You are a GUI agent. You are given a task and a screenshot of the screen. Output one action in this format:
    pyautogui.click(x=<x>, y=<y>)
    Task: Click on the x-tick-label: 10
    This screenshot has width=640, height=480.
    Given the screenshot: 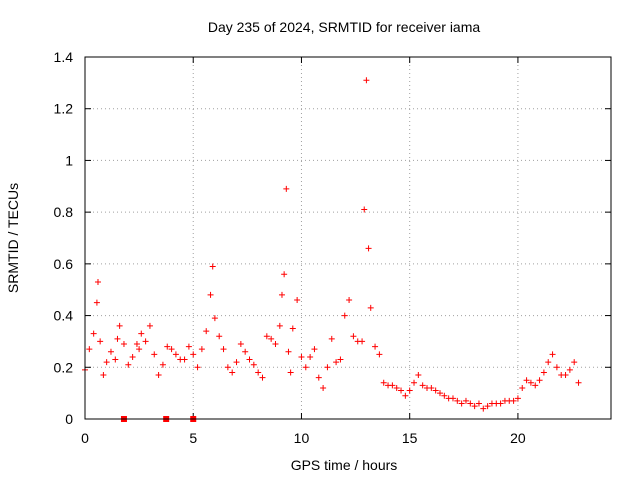 What is the action you would take?
    pyautogui.click(x=302, y=438)
    